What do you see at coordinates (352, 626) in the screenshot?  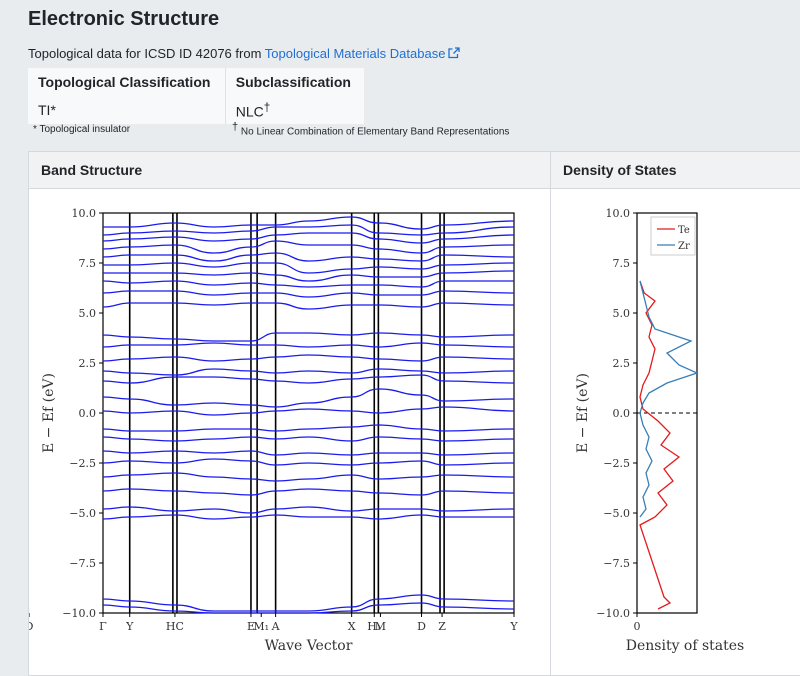 I see `kpoint-label: X` at bounding box center [352, 626].